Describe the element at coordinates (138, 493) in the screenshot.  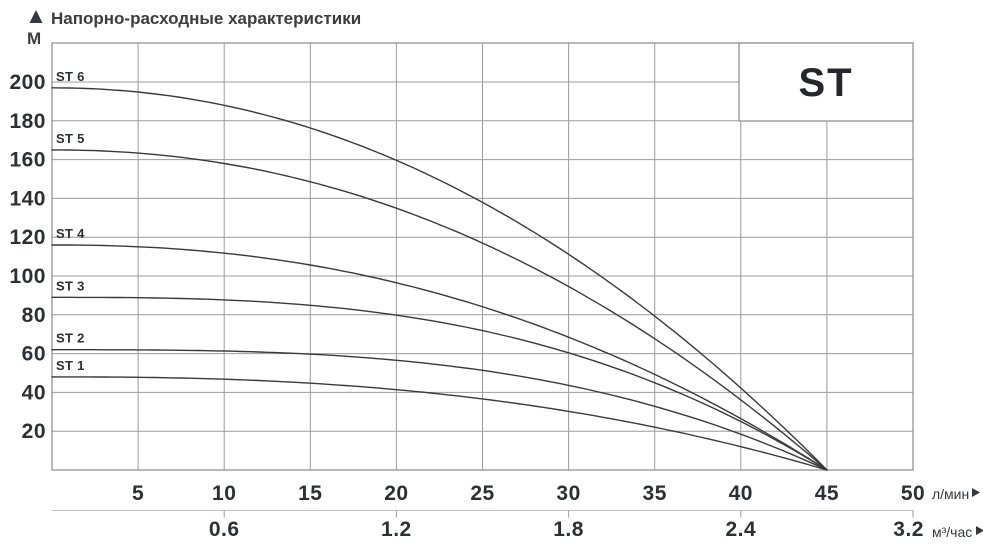
I see `x-tick-label: 5` at that location.